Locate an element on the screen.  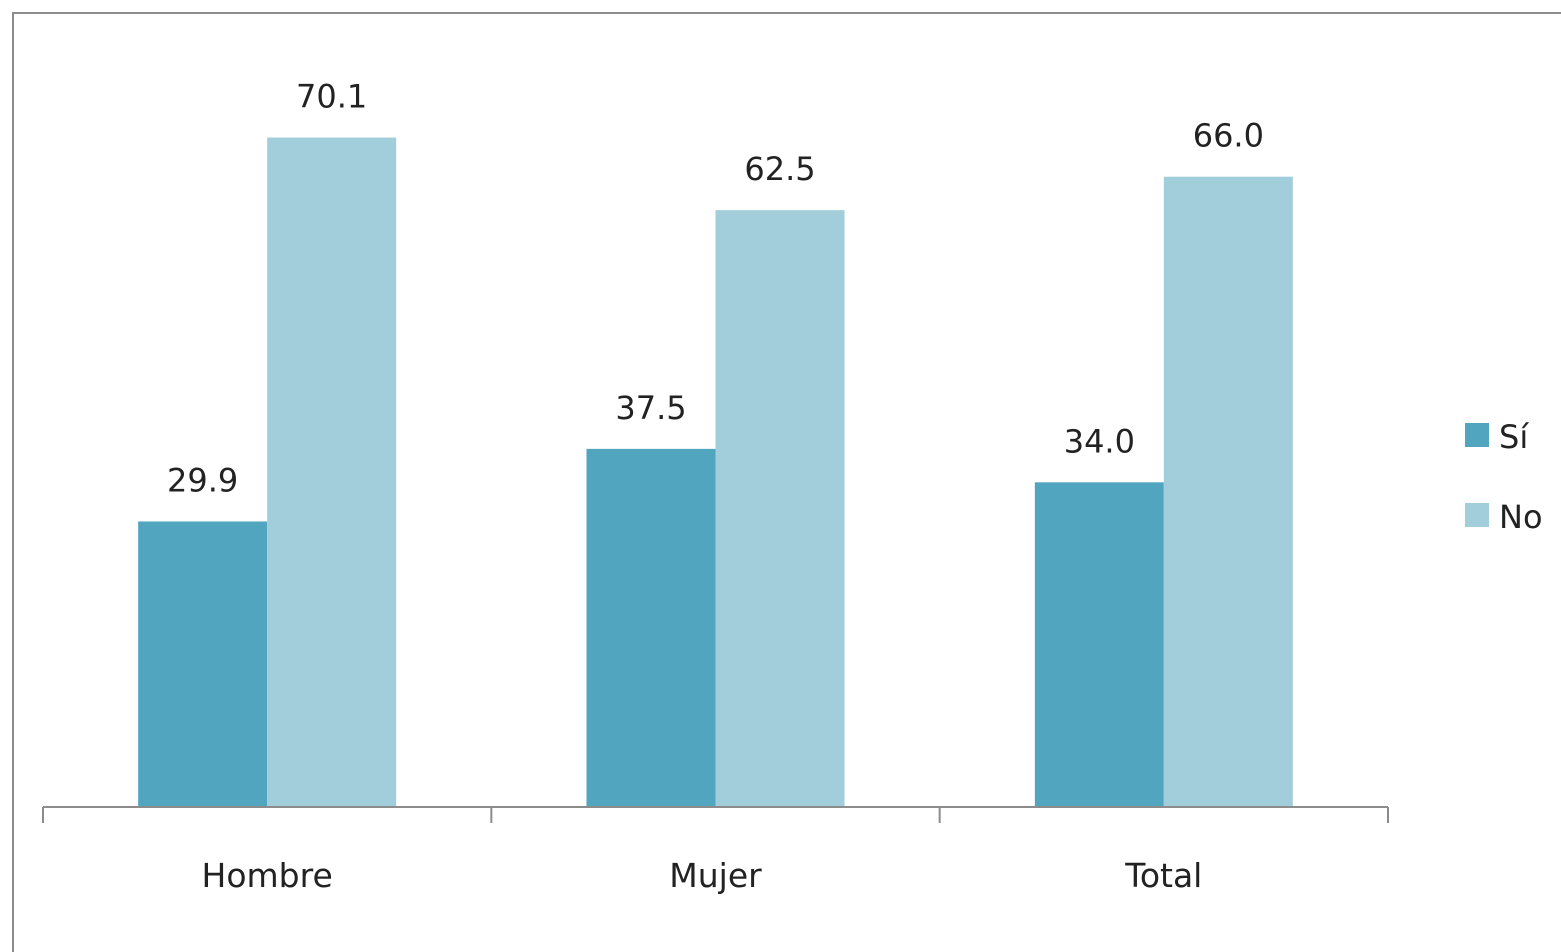
data-label-hombre-no: 70.1 is located at coordinates (331, 97).